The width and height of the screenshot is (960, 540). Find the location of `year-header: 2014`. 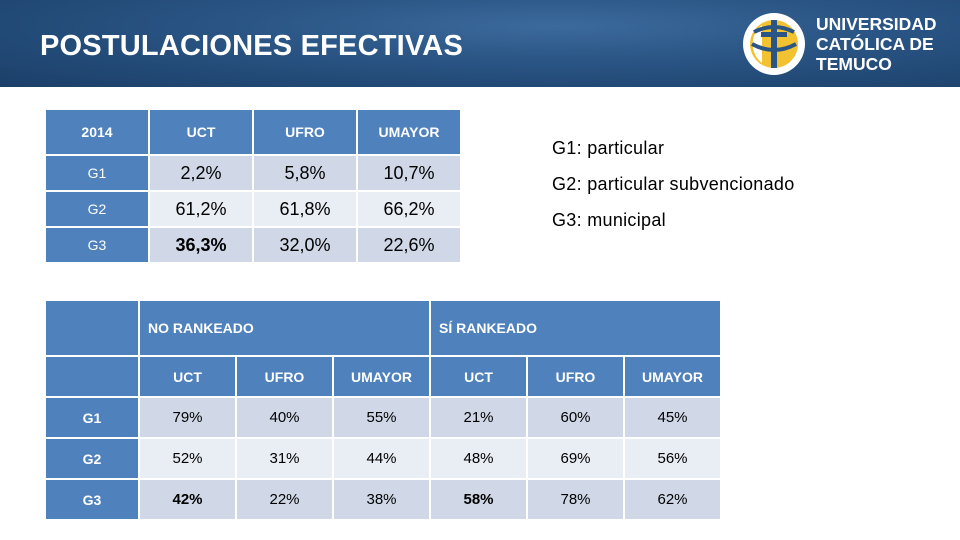

year-header: 2014 is located at coordinates (97, 132).